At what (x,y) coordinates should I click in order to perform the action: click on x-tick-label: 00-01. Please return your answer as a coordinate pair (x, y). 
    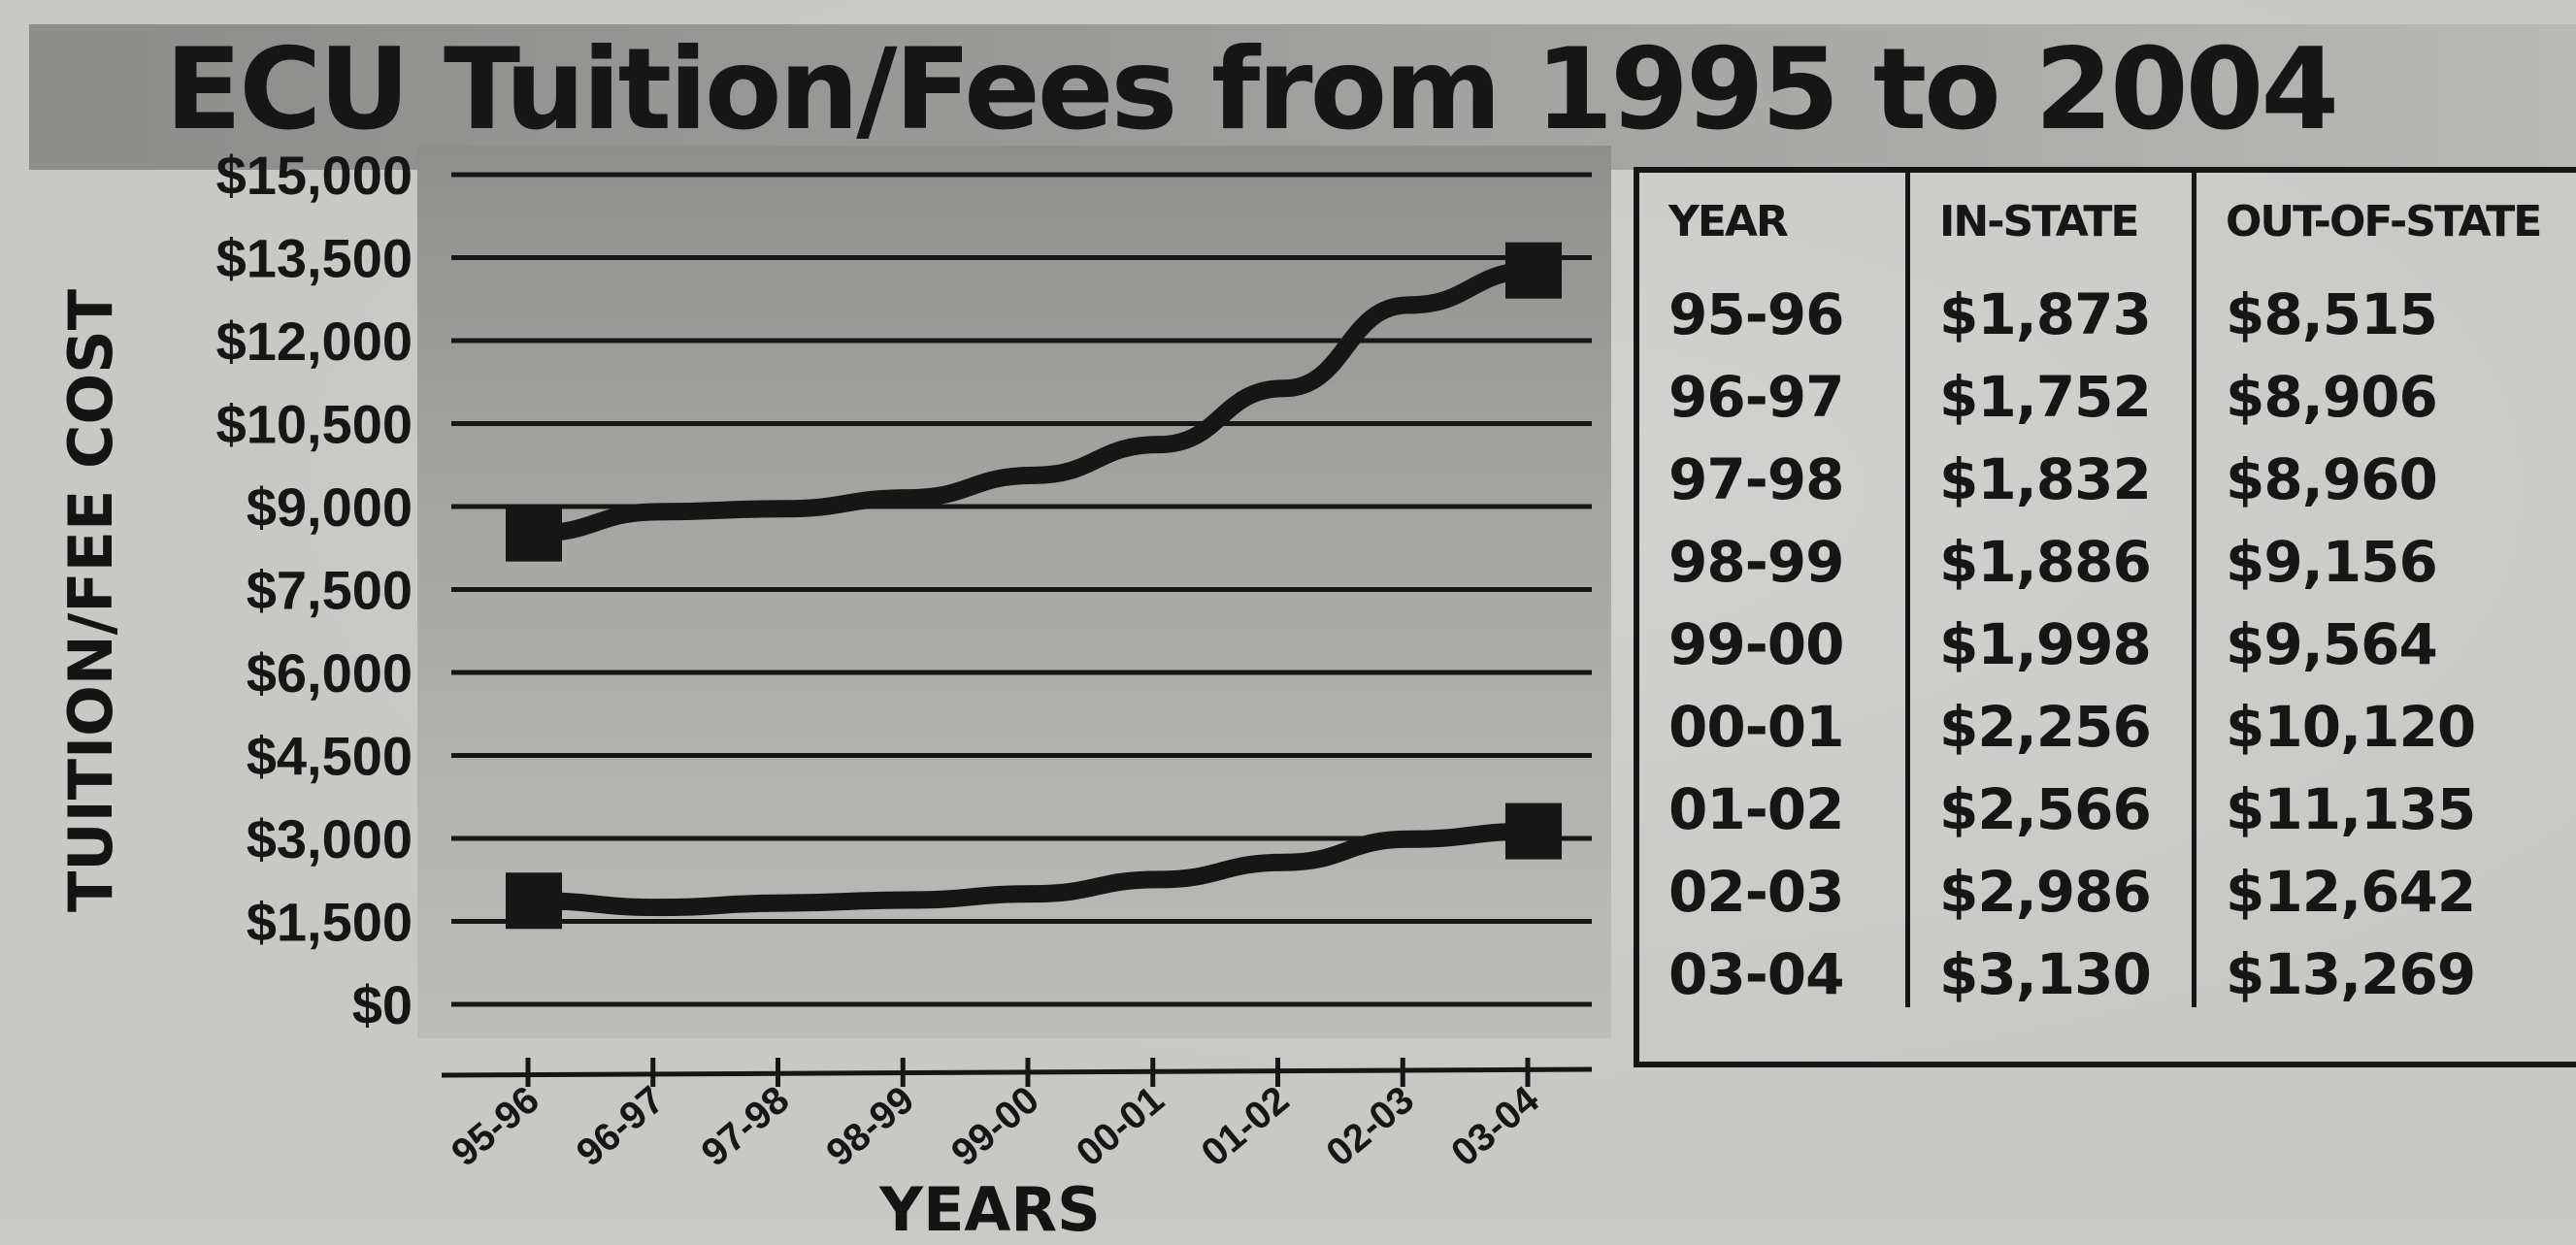
    Looking at the image, I should click on (1120, 1126).